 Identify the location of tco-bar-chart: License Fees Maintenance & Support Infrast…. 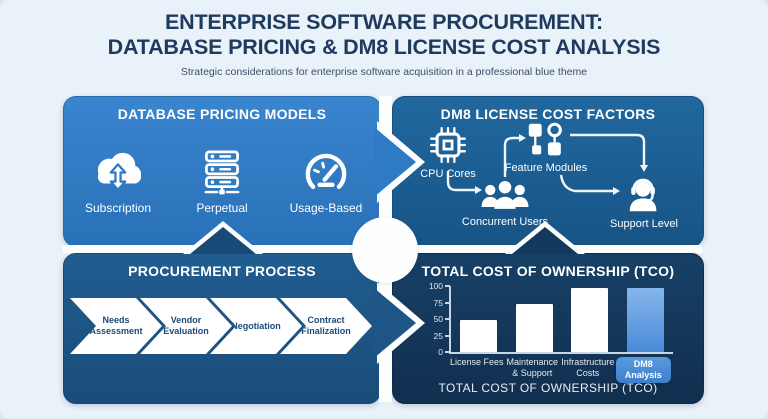
(548, 328).